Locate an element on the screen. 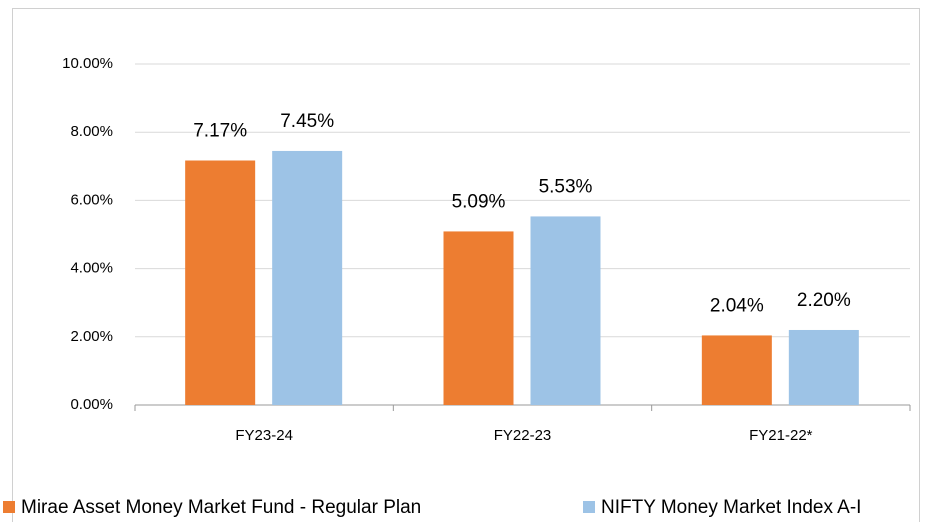 The image size is (926, 522). data-label: 7.45% is located at coordinates (307, 121).